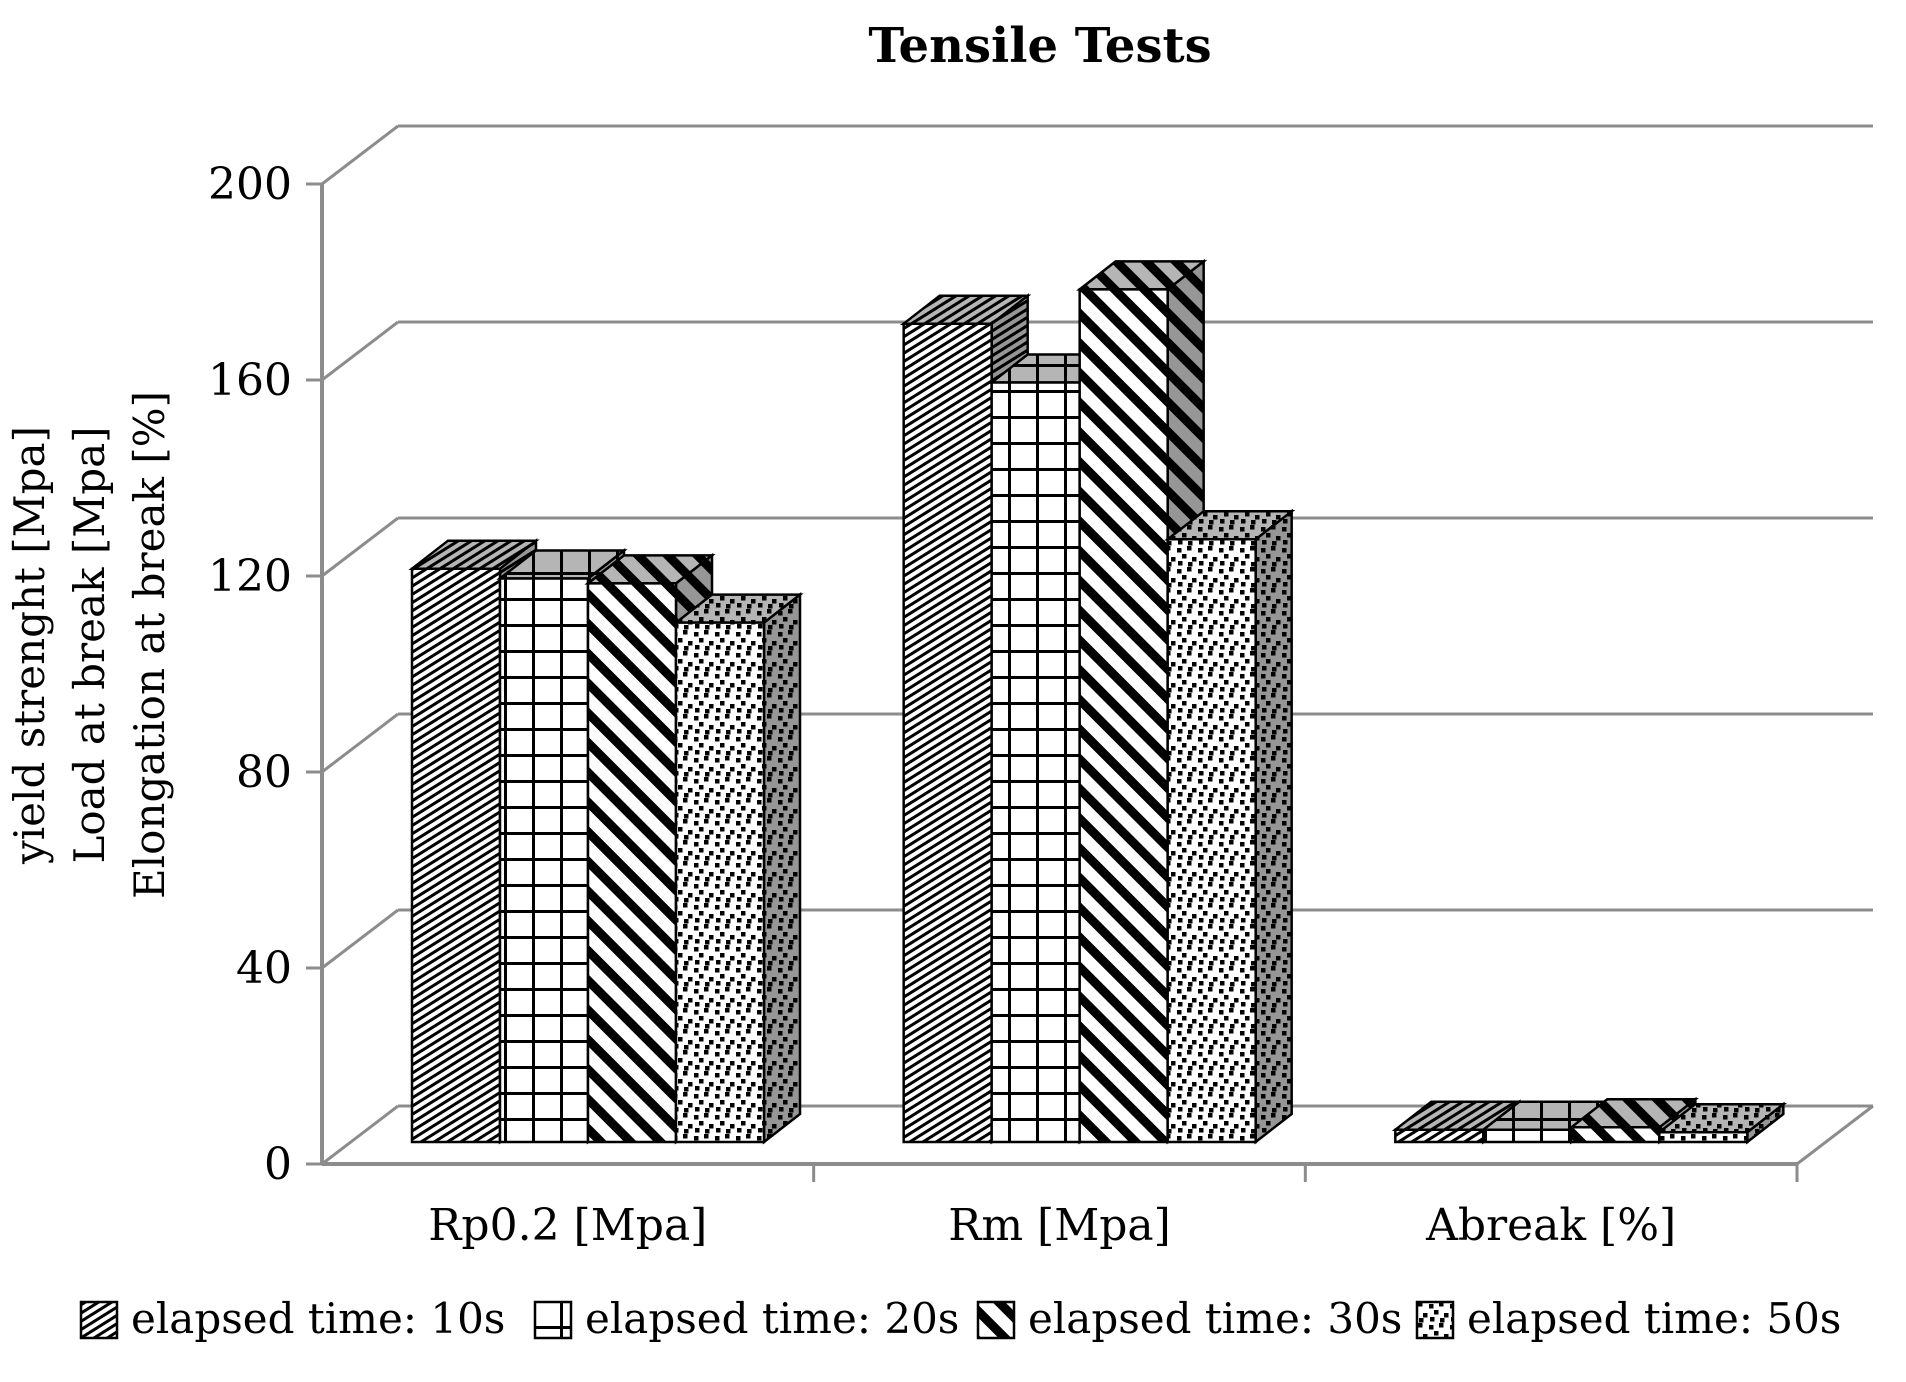 The image size is (1906, 1382). What do you see at coordinates (1059, 1225) in the screenshot?
I see `category-label: Rm [Mpa]` at bounding box center [1059, 1225].